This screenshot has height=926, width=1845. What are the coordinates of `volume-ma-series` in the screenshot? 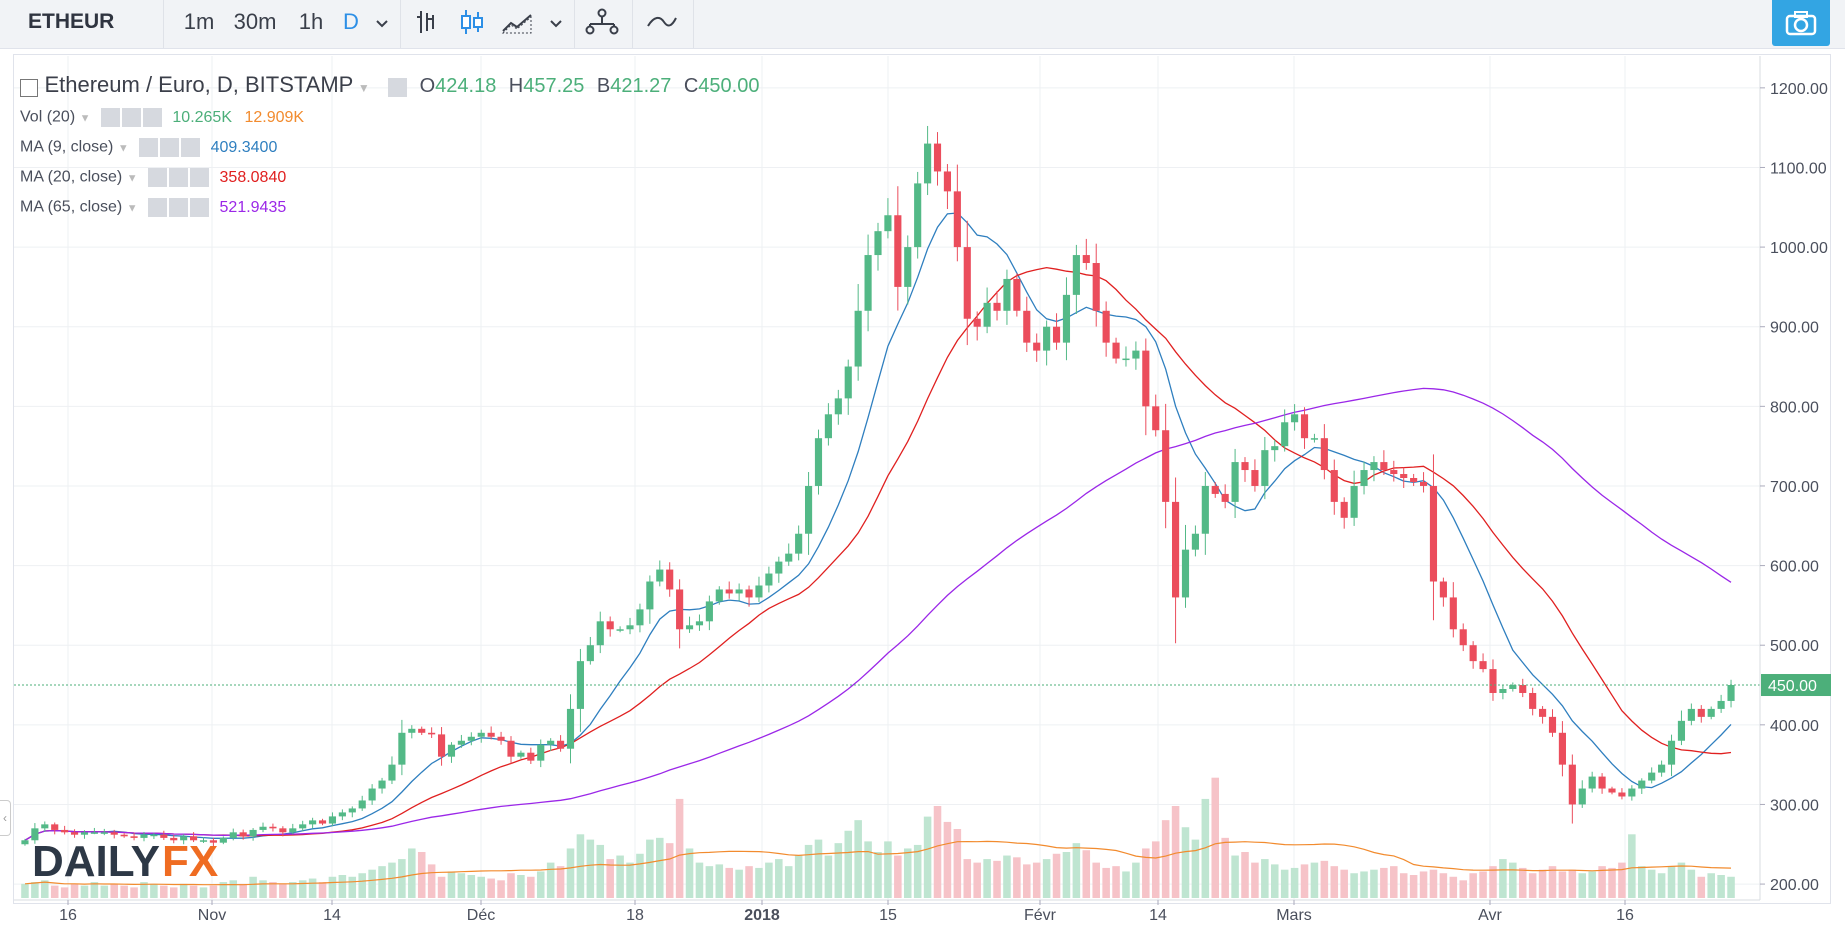 It's located at (878, 863).